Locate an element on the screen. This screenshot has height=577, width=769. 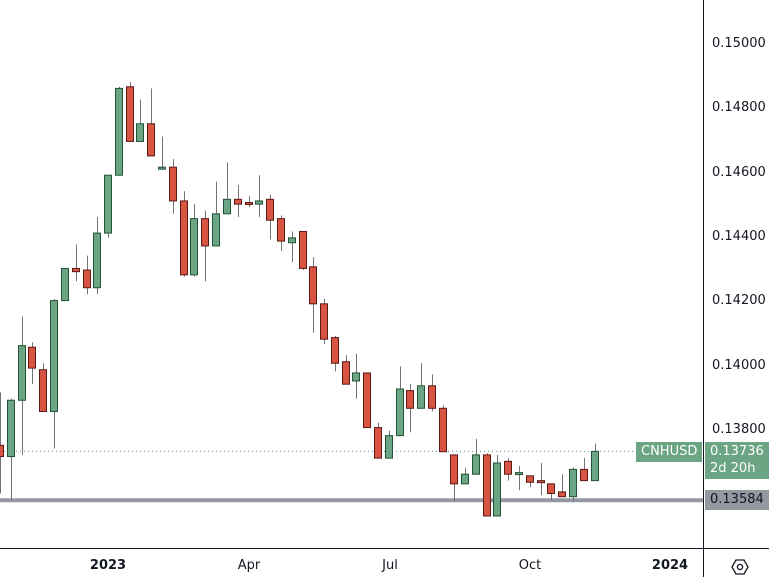
symbol-tag: CNHUSD is located at coordinates (669, 452).